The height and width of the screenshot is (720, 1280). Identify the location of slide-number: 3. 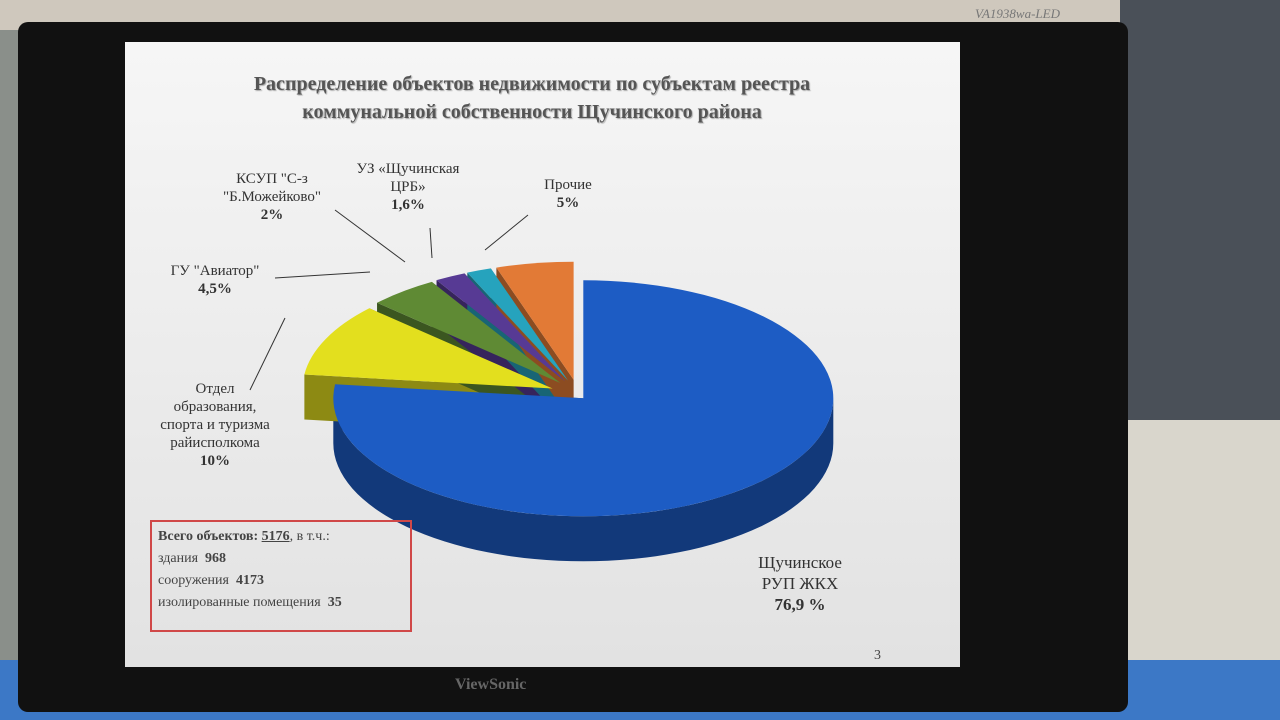
(877, 655).